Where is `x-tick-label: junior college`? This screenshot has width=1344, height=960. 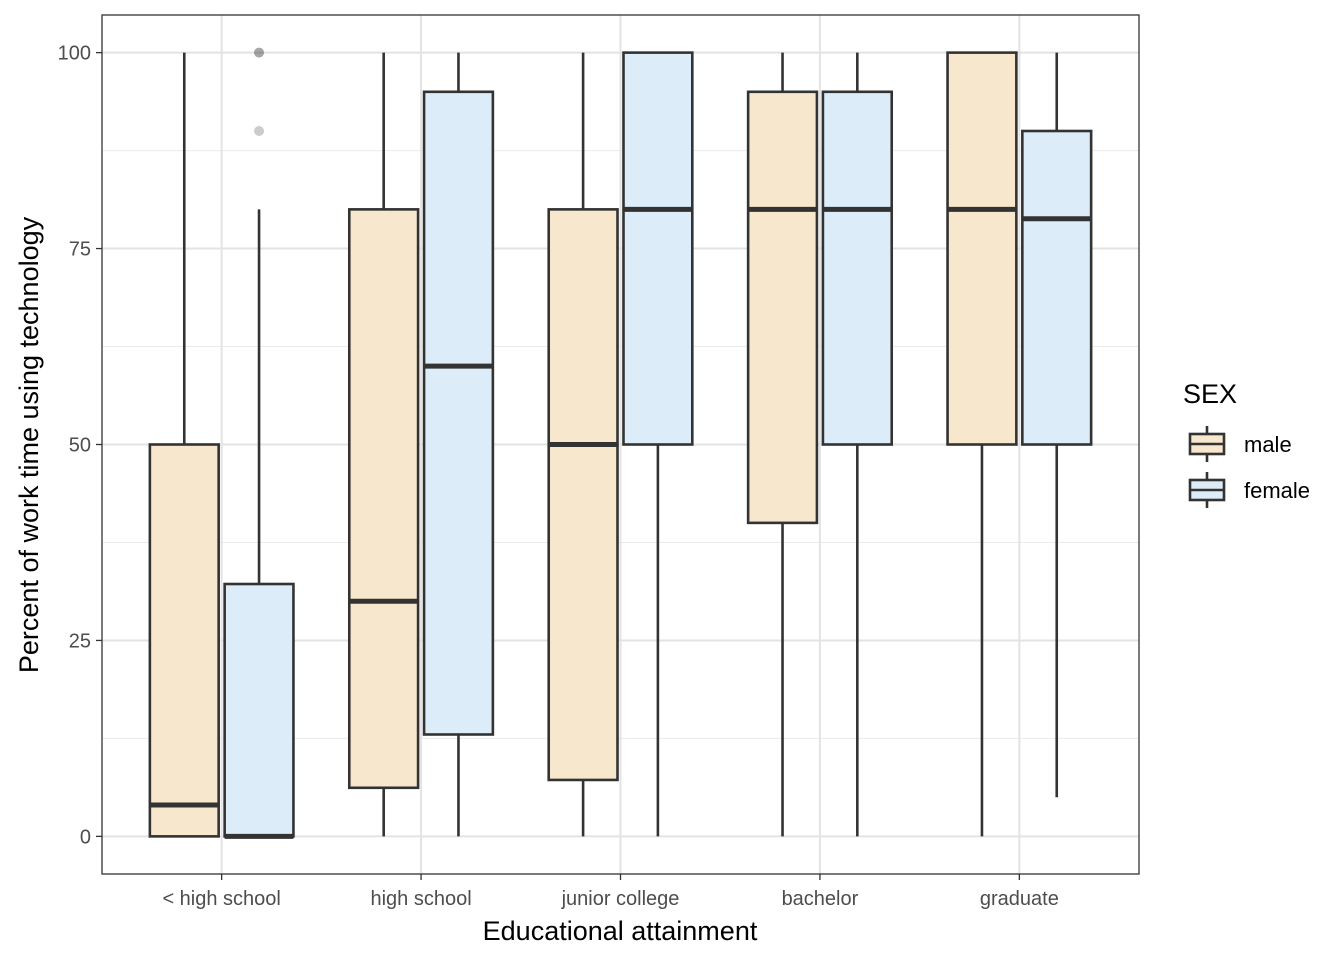
x-tick-label: junior college is located at coordinates (620, 899).